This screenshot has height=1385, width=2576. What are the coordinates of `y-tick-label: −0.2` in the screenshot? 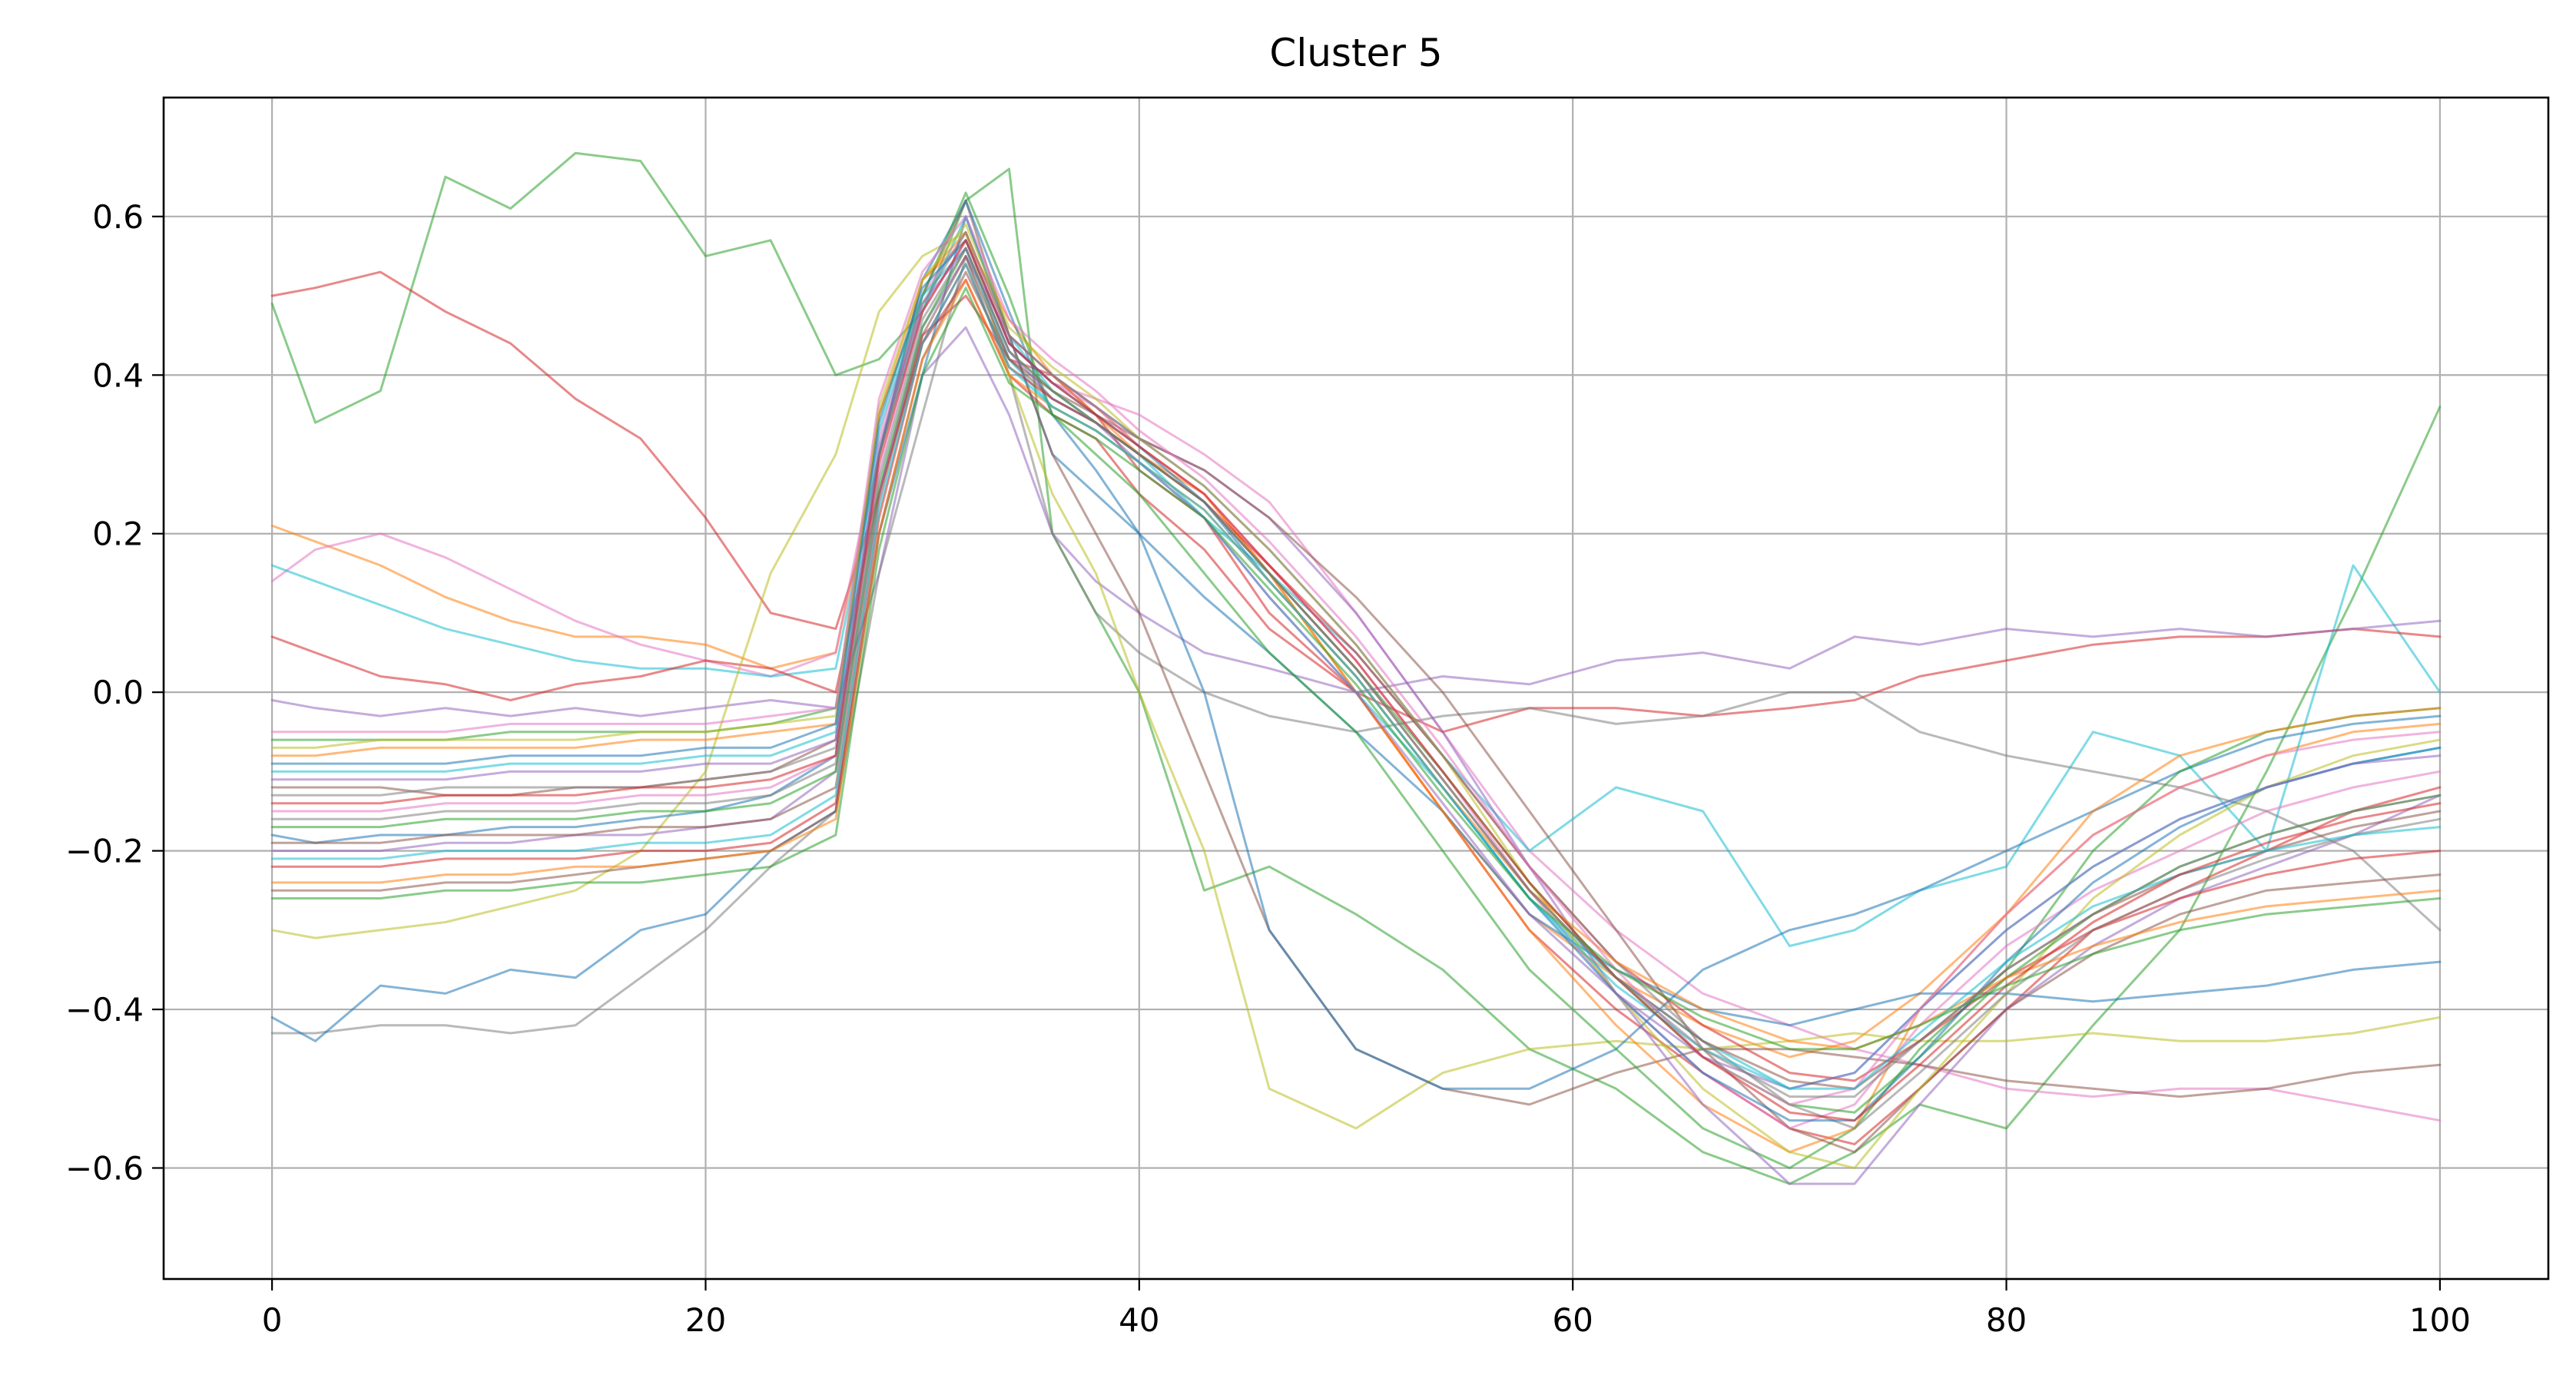 It's located at (104, 851).